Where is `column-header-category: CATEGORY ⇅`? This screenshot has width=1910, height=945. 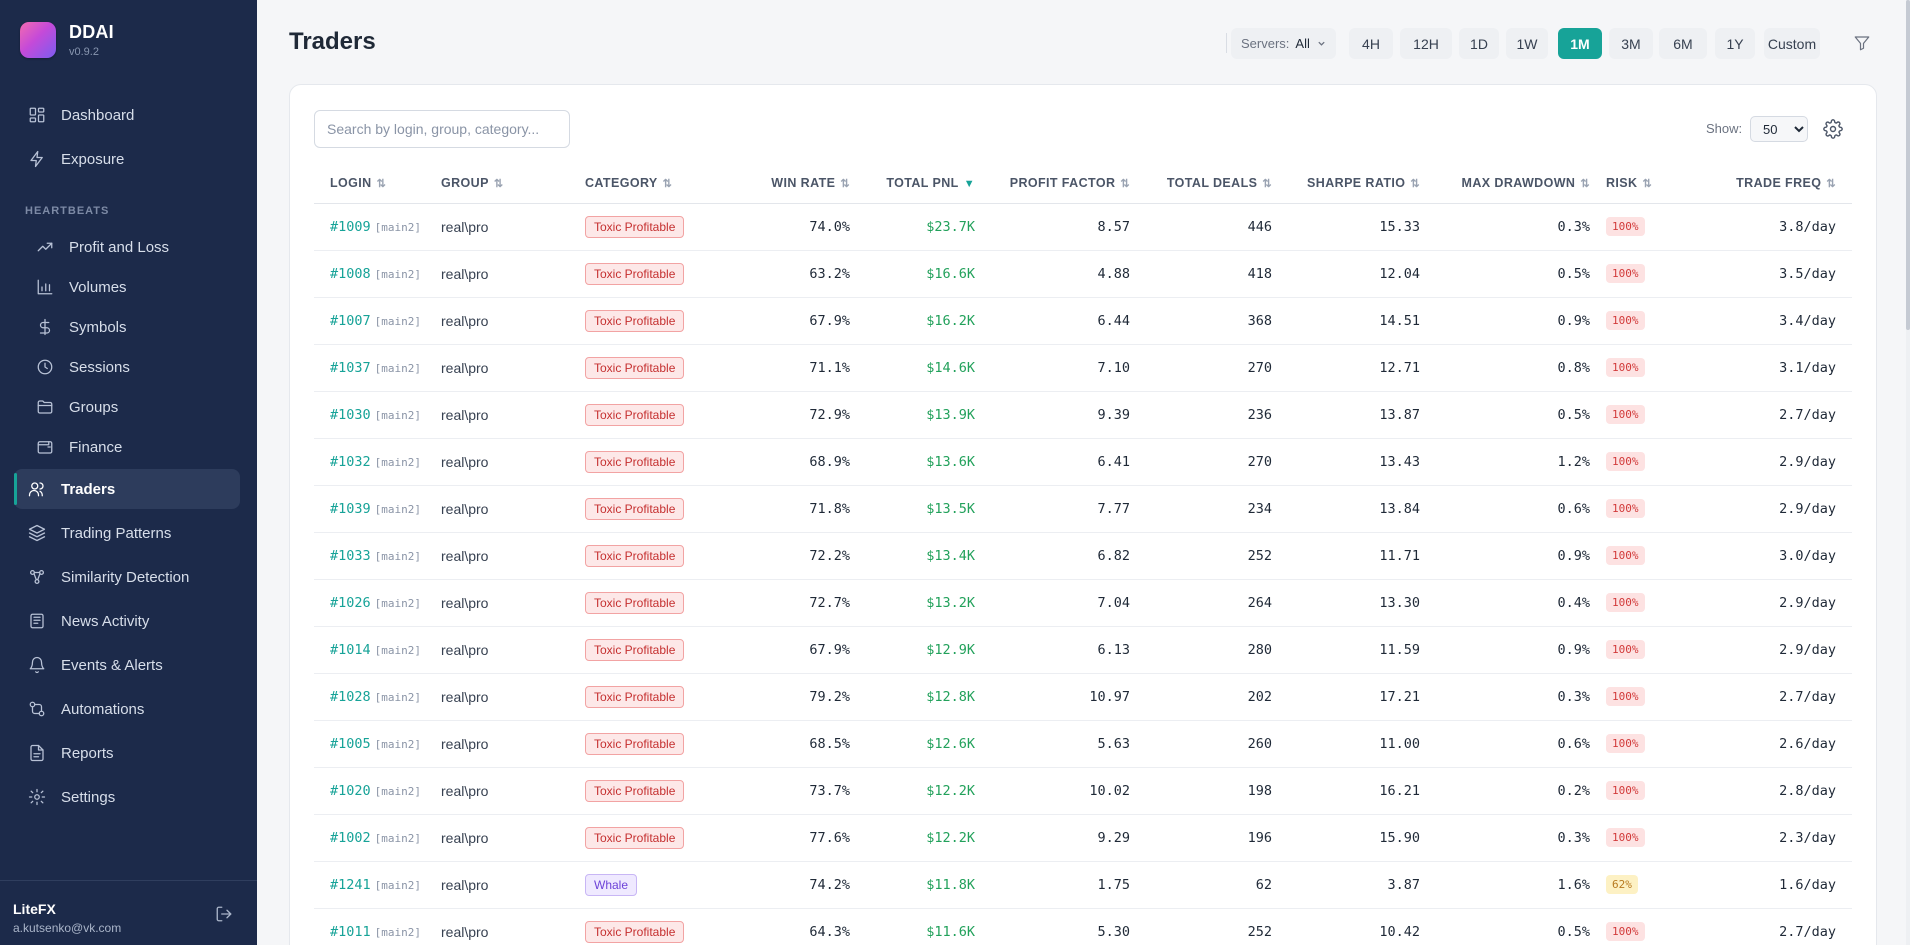 column-header-category: CATEGORY ⇅ is located at coordinates (665, 183).